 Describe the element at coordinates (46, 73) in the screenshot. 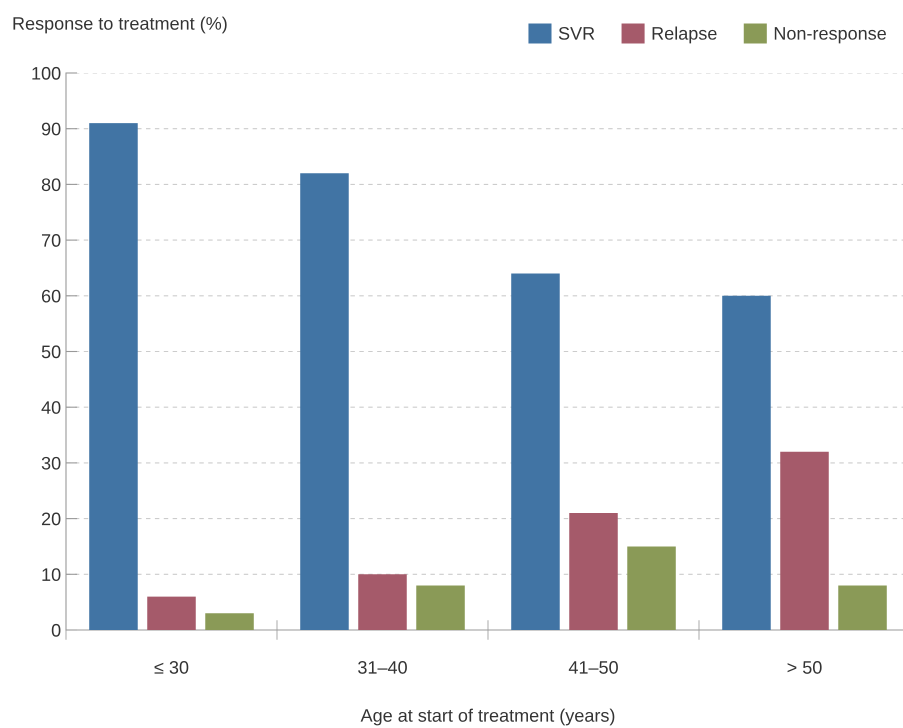

I see `y-tick-label: 100` at that location.